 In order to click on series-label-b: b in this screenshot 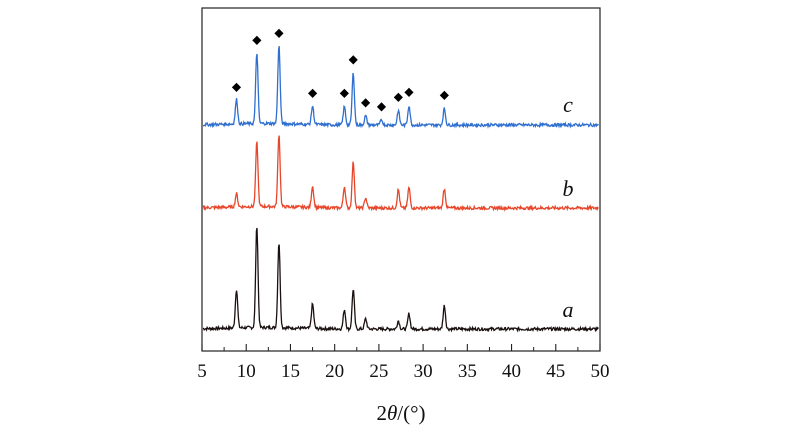, I will do `click(568, 188)`.